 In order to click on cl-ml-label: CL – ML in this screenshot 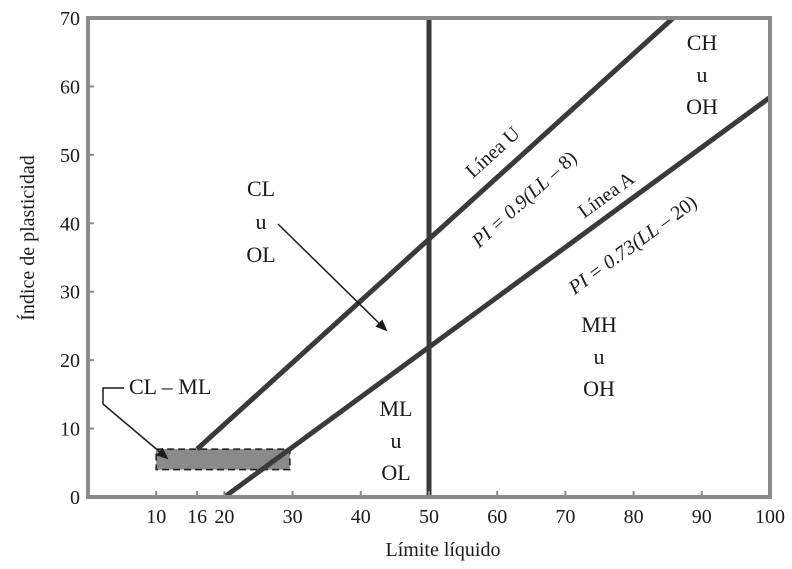, I will do `click(170, 386)`.